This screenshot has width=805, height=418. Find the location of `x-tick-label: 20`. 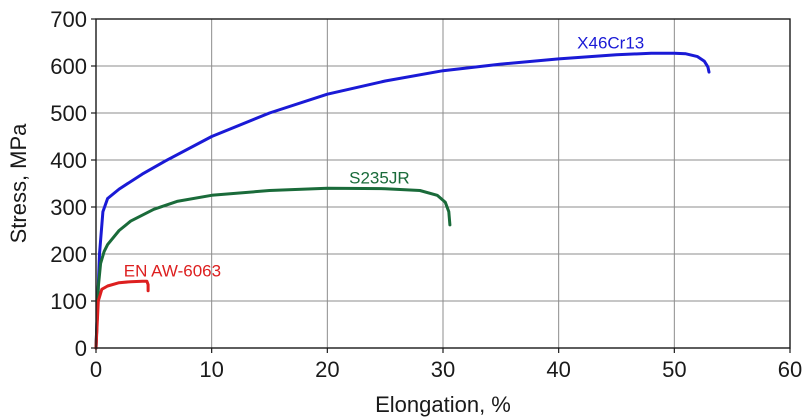

x-tick-label: 20 is located at coordinates (327, 369).